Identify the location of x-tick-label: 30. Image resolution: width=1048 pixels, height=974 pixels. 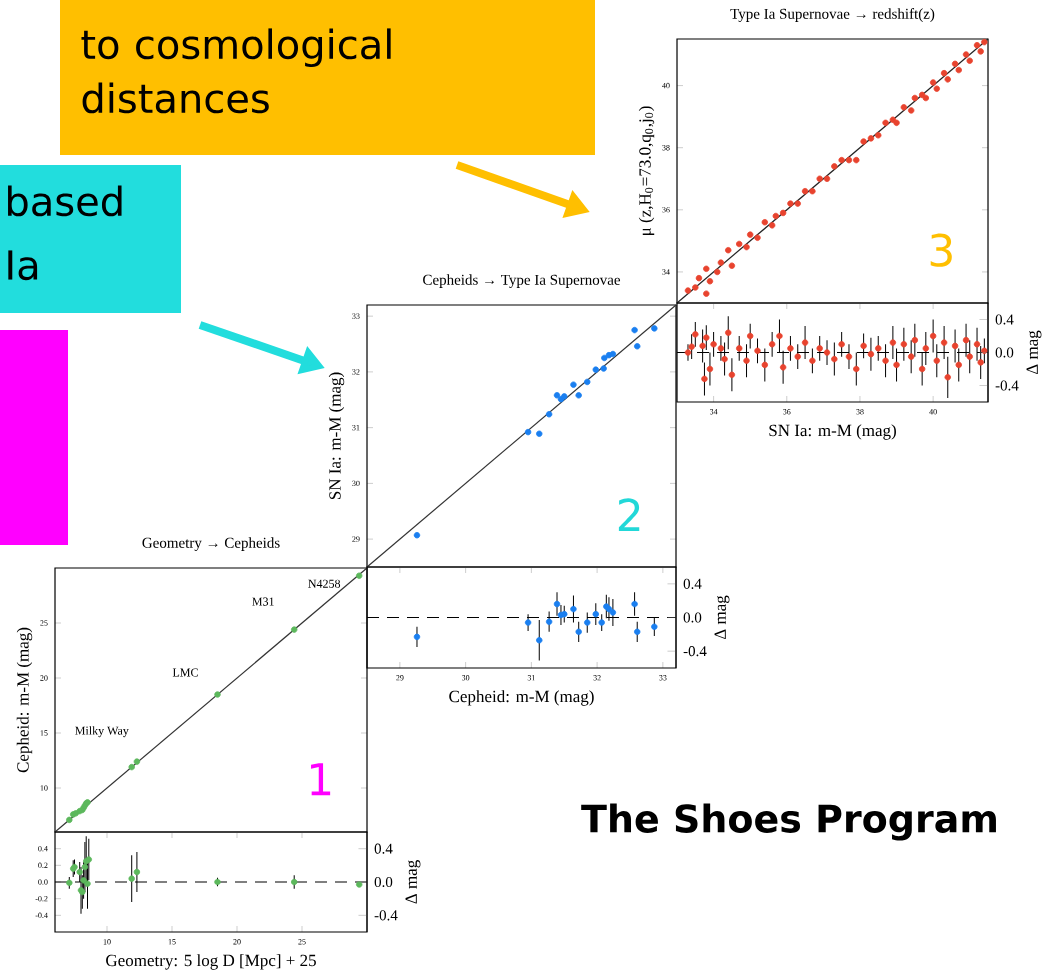
(466, 678).